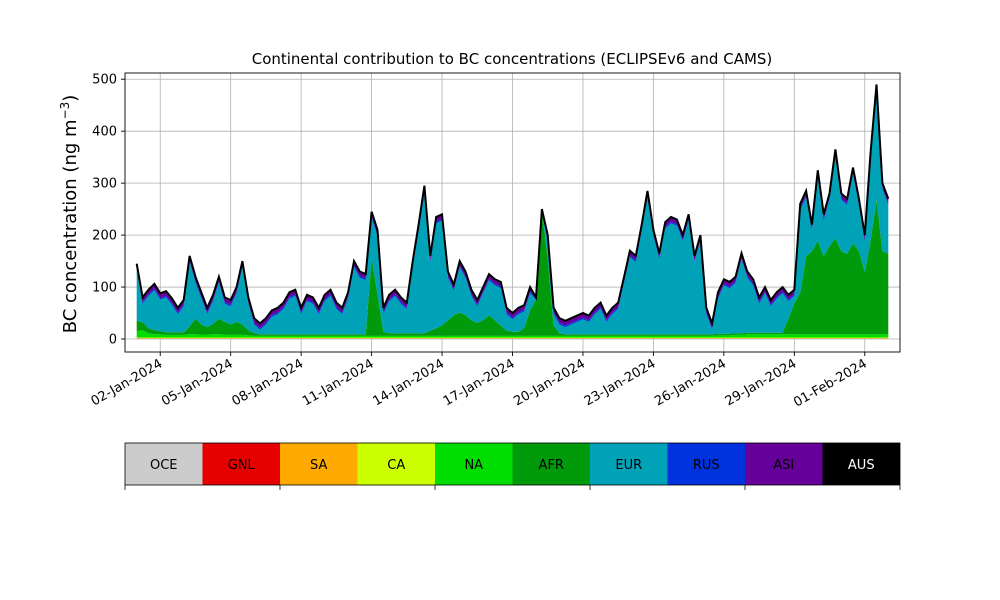 The width and height of the screenshot is (1000, 600). Describe the element at coordinates (104, 236) in the screenshot. I see `y-tick-label: 200` at that location.